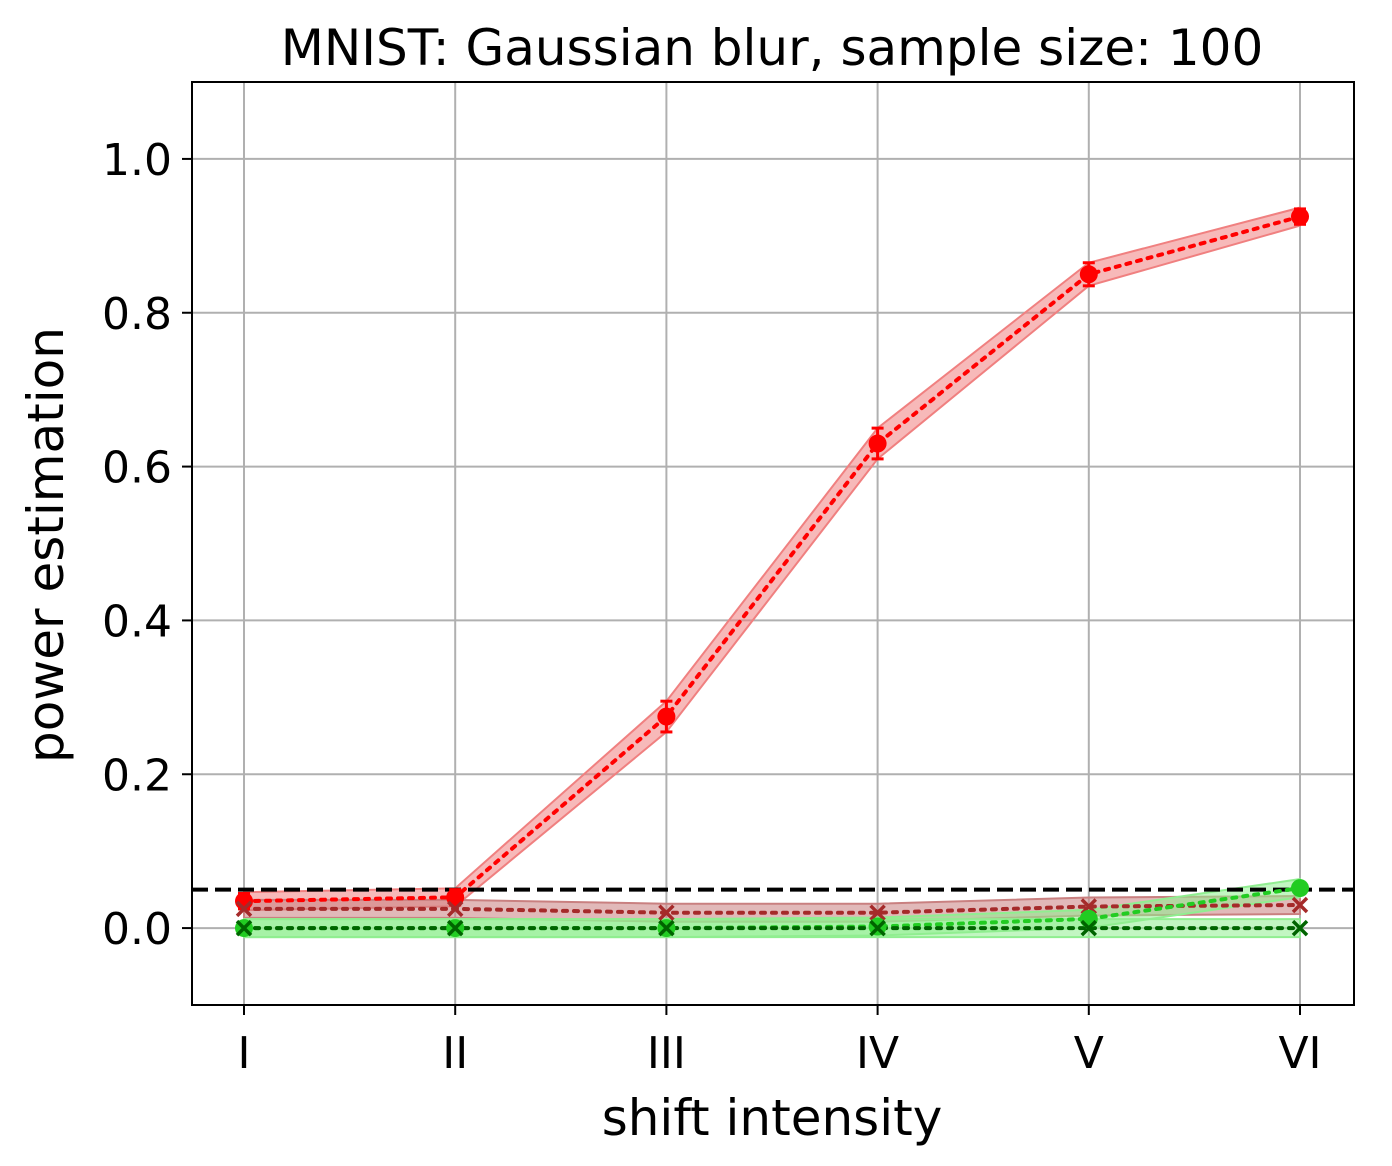 This screenshot has width=1392, height=1166. Describe the element at coordinates (772, 909) in the screenshot. I see `series-1-line` at that location.